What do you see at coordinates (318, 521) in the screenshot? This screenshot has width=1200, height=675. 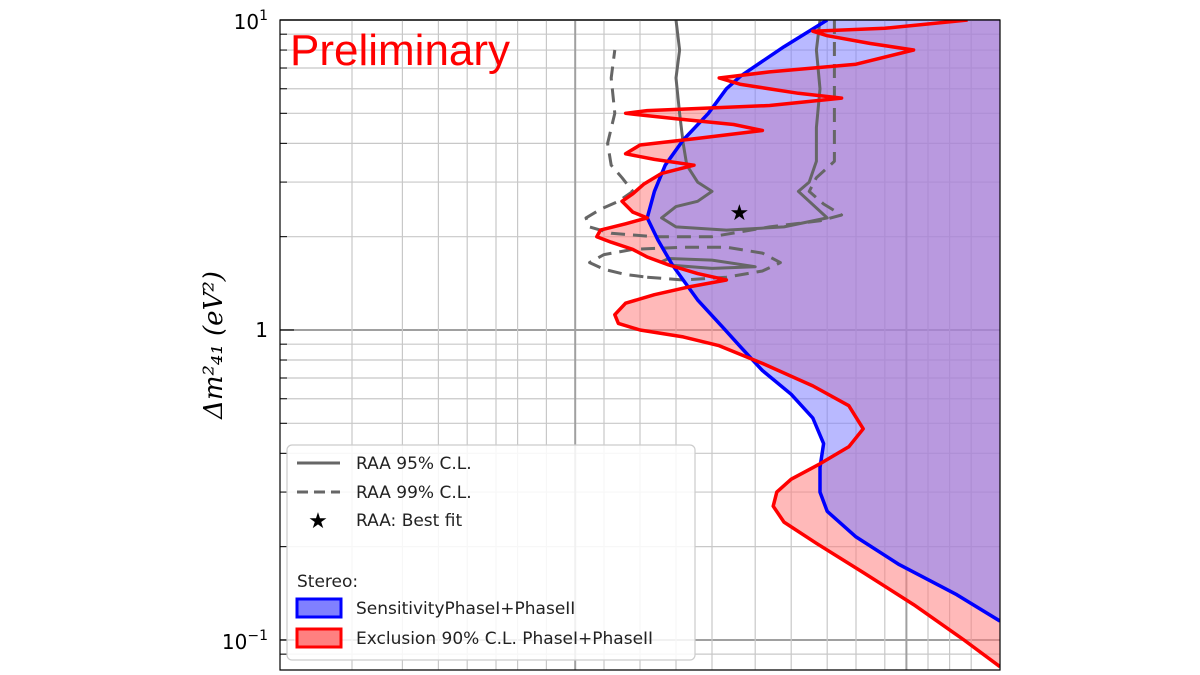 I see `legend-star-icon: ★` at bounding box center [318, 521].